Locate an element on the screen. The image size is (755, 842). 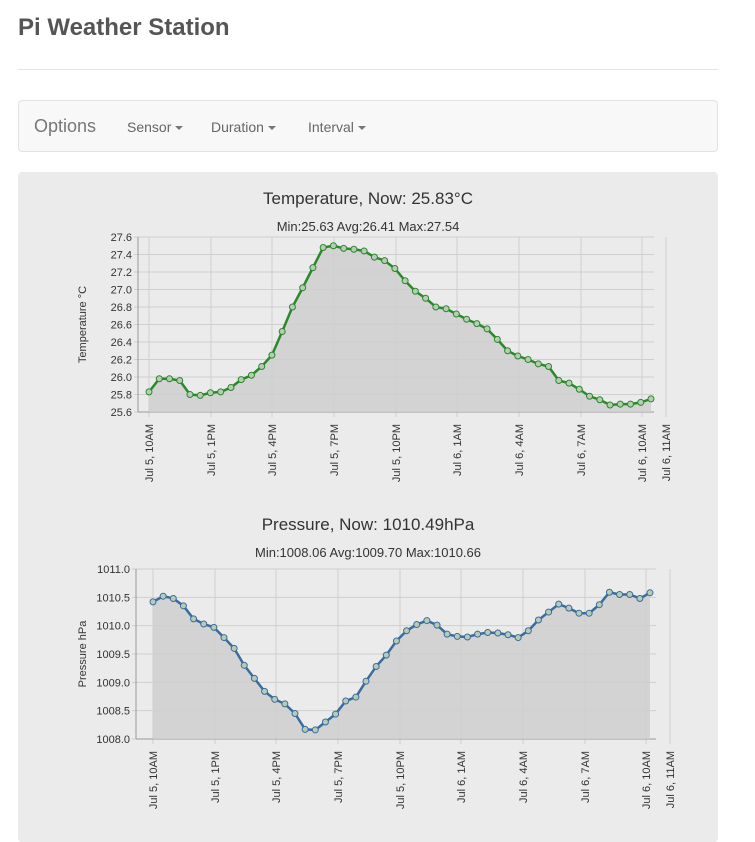
interval-dropdown-label: Interval is located at coordinates (331, 127).